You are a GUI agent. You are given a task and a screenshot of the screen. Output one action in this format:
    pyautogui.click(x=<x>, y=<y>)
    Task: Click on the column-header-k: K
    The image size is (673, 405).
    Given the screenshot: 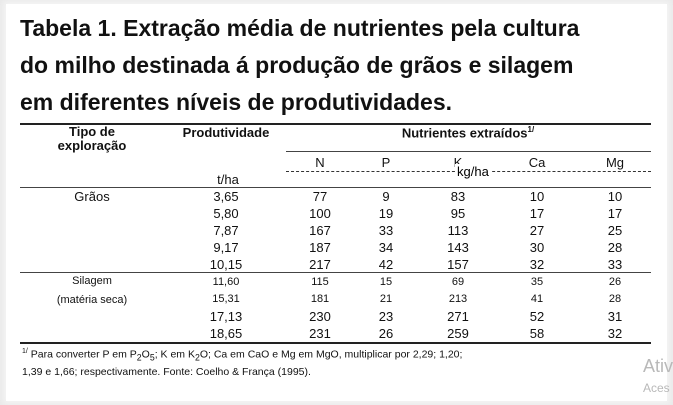 What is the action you would take?
    pyautogui.click(x=458, y=162)
    